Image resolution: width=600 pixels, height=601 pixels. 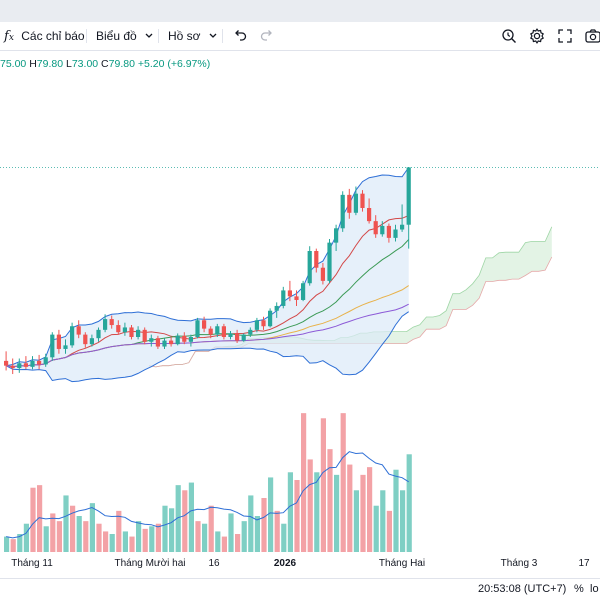 What do you see at coordinates (522, 589) in the screenshot?
I see `clock-readout: 20:53:08 (UTC+7)` at bounding box center [522, 589].